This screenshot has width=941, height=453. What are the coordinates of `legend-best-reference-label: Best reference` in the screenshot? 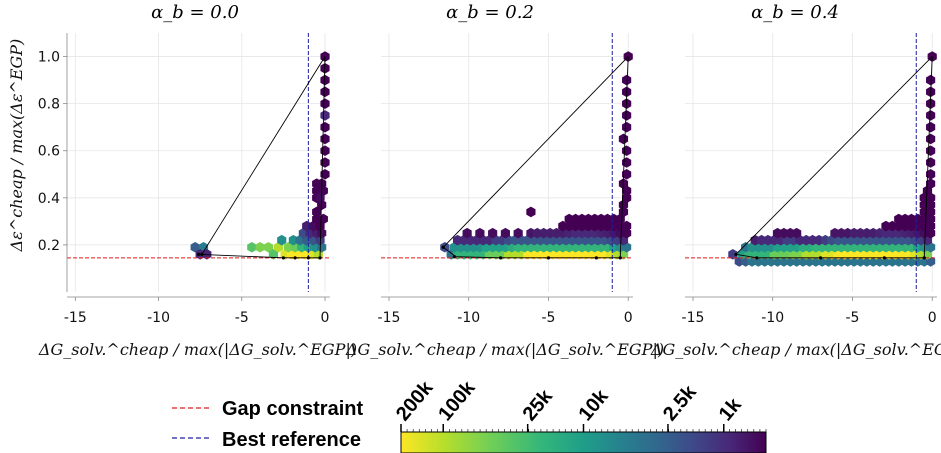 It's located at (291, 440).